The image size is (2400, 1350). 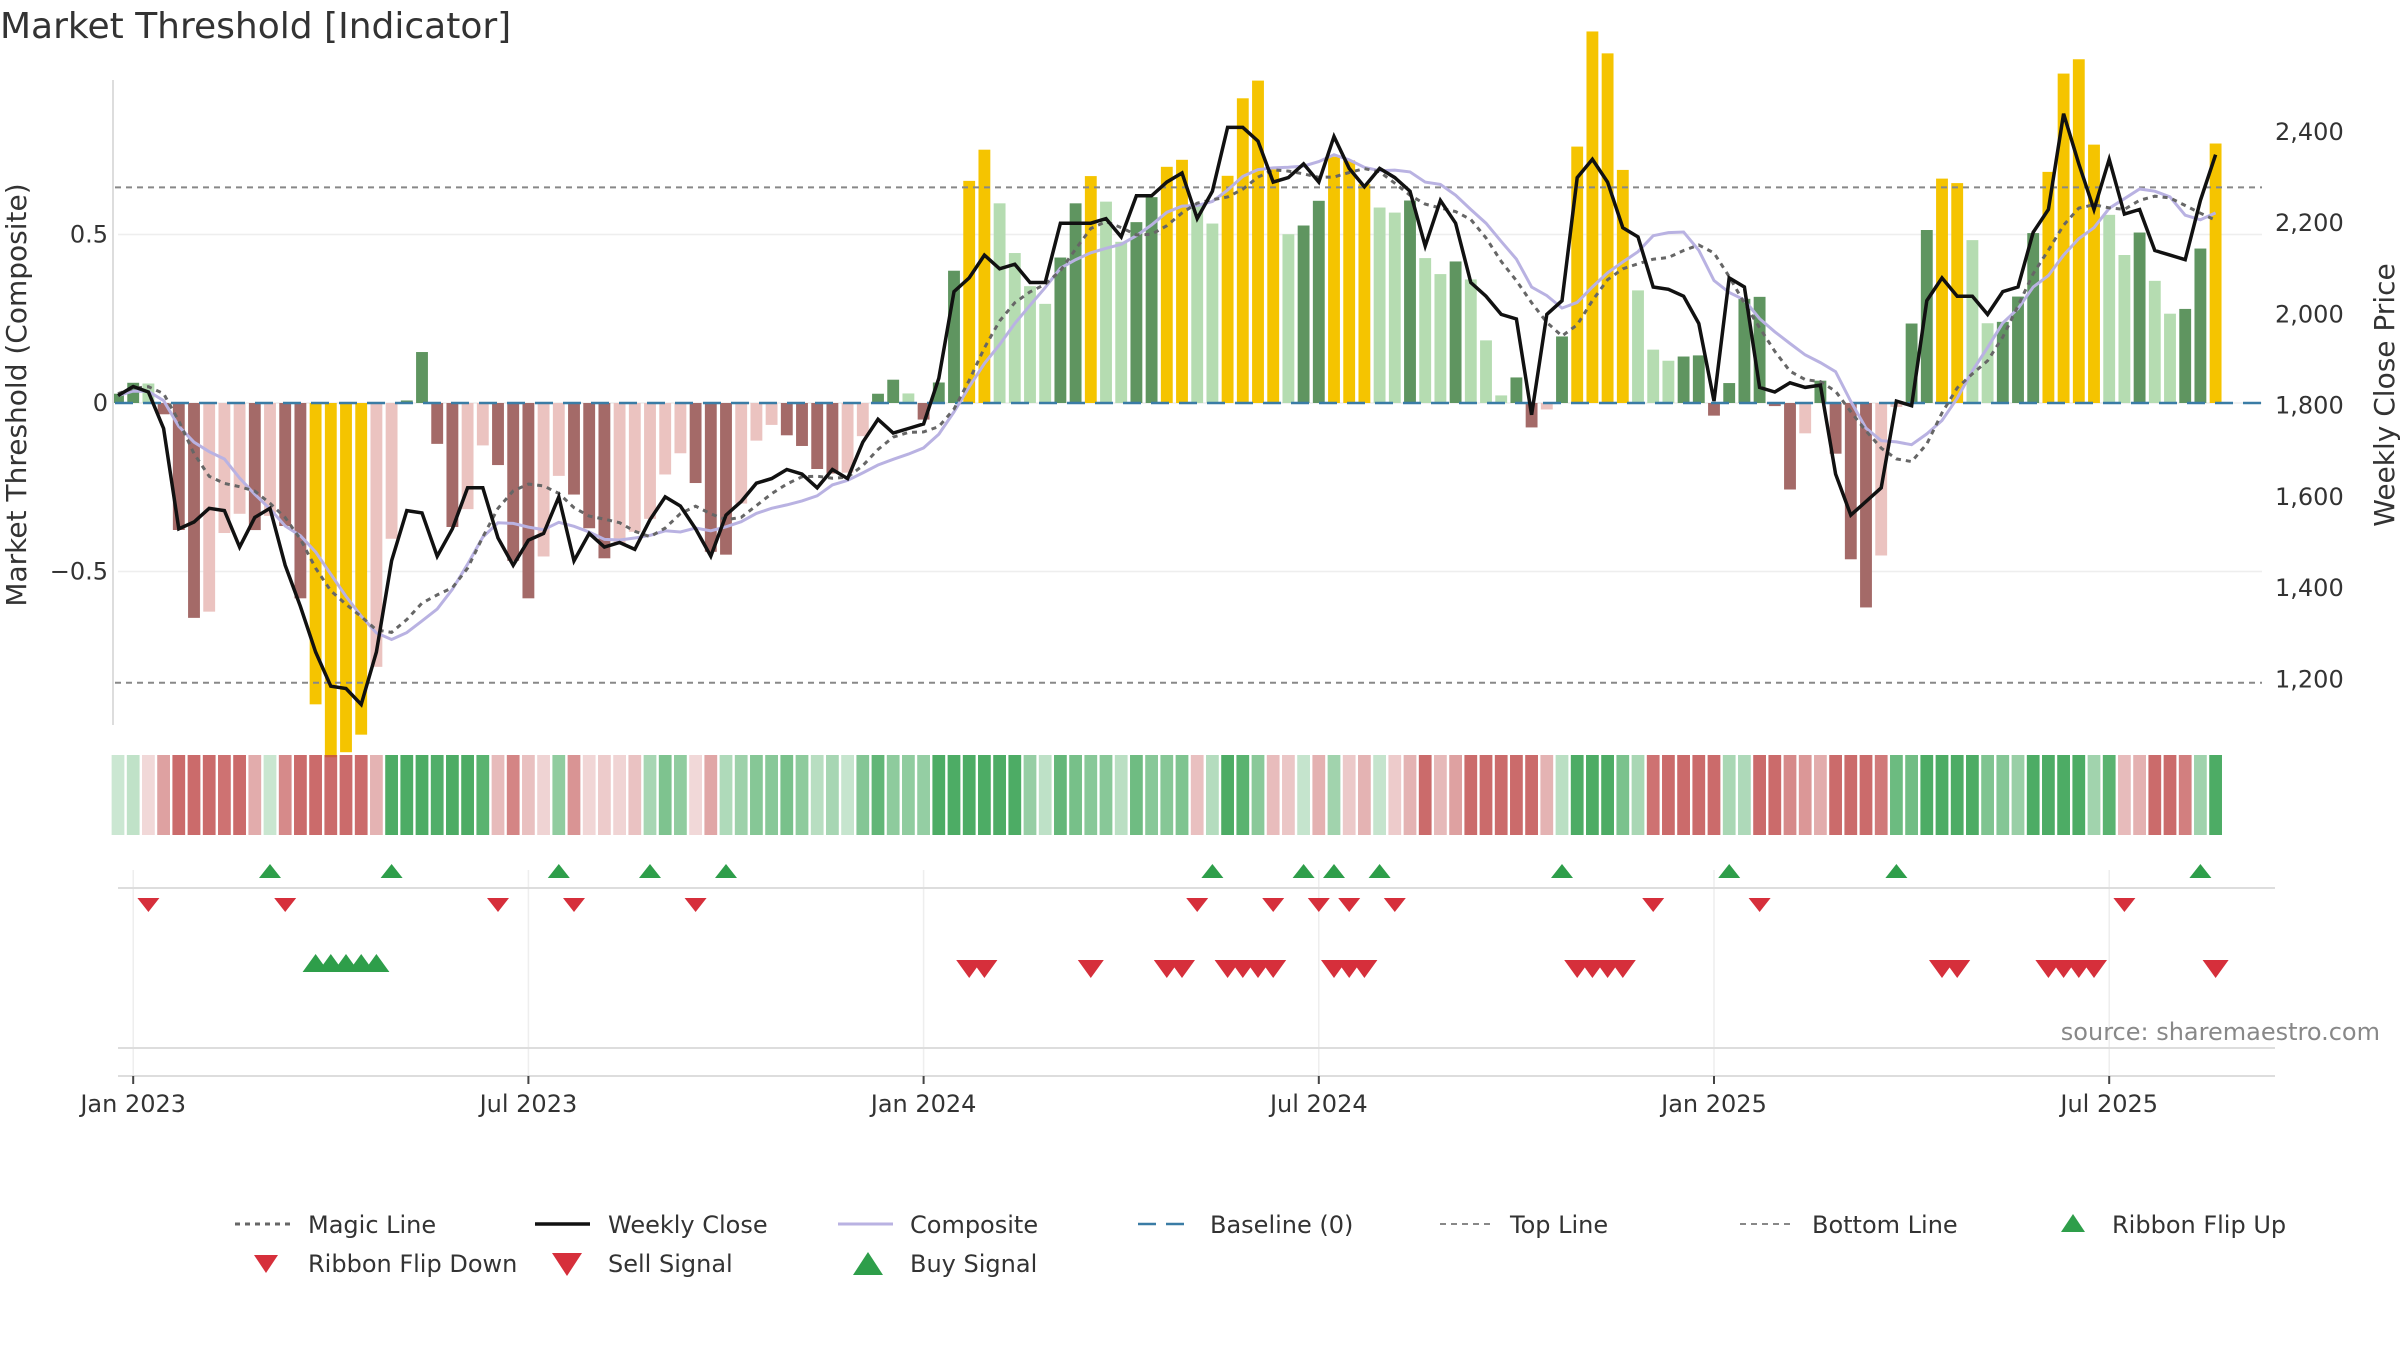 I want to click on right-tick-label-6: 1,200, so click(x=2309, y=679).